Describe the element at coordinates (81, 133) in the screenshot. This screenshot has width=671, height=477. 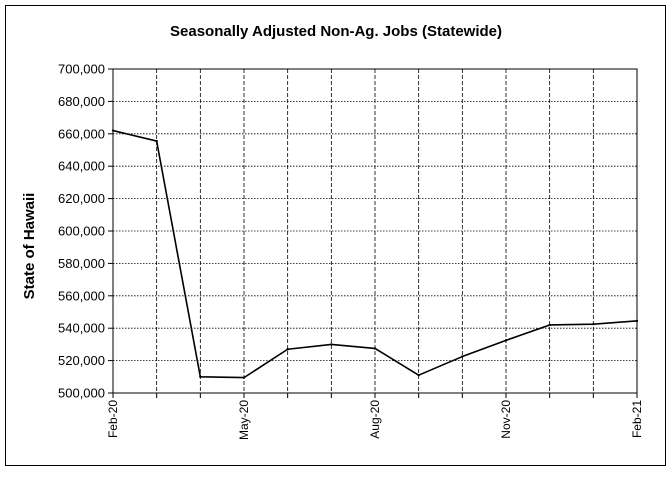
I see `y-tick-label: 660,000` at that location.